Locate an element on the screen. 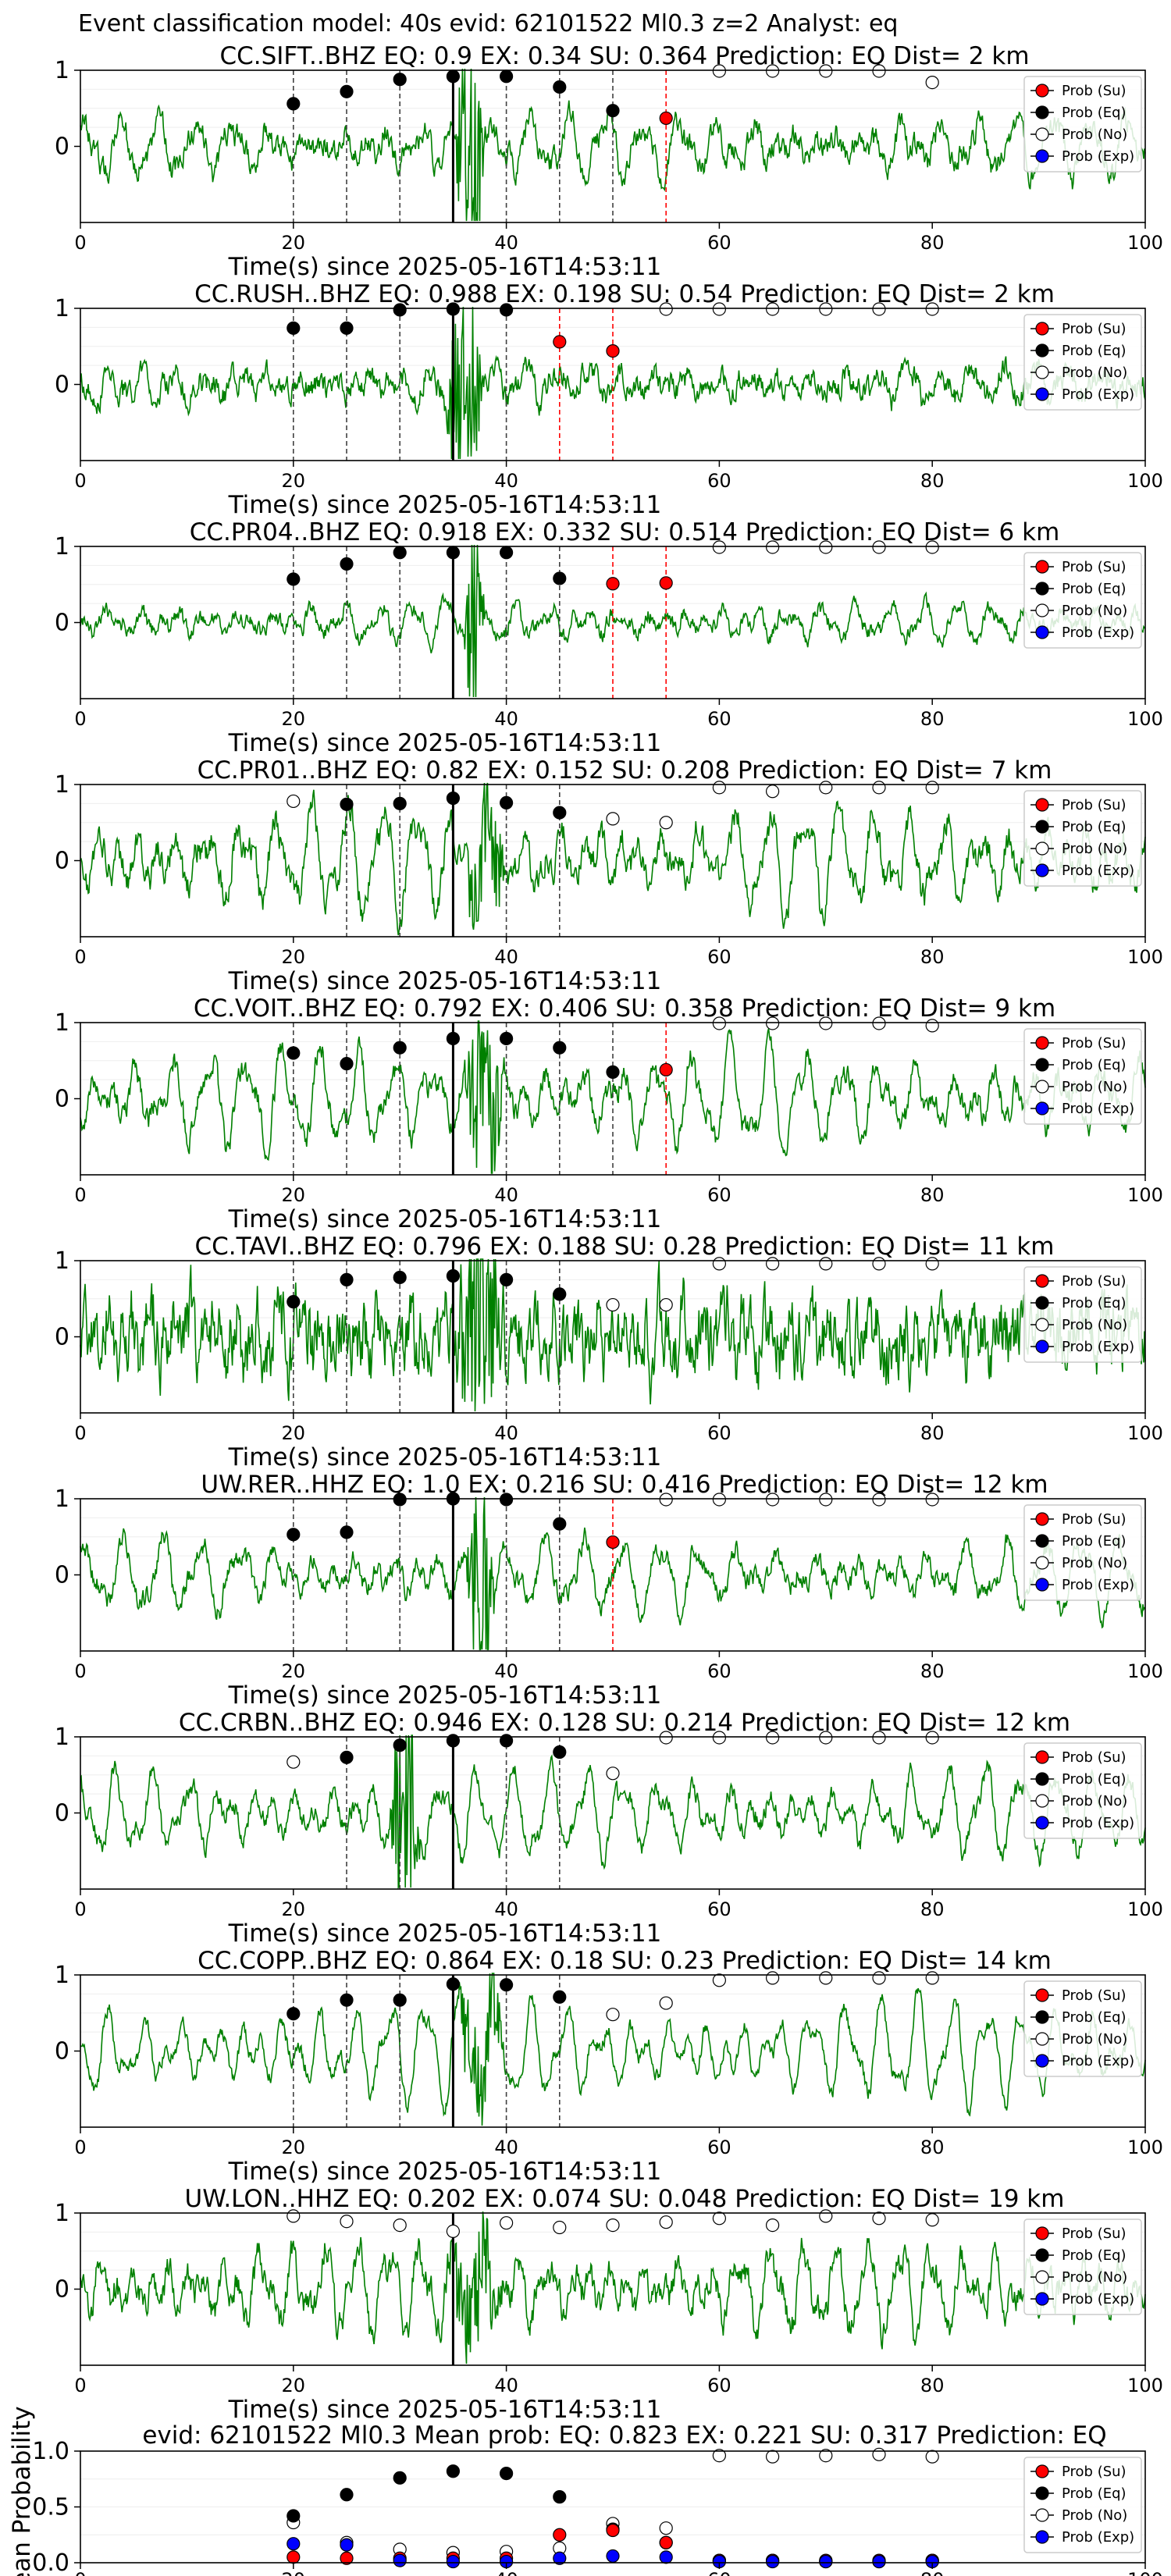 This screenshot has width=1171, height=2576. x-tick-label-1-20: 20 is located at coordinates (294, 243).